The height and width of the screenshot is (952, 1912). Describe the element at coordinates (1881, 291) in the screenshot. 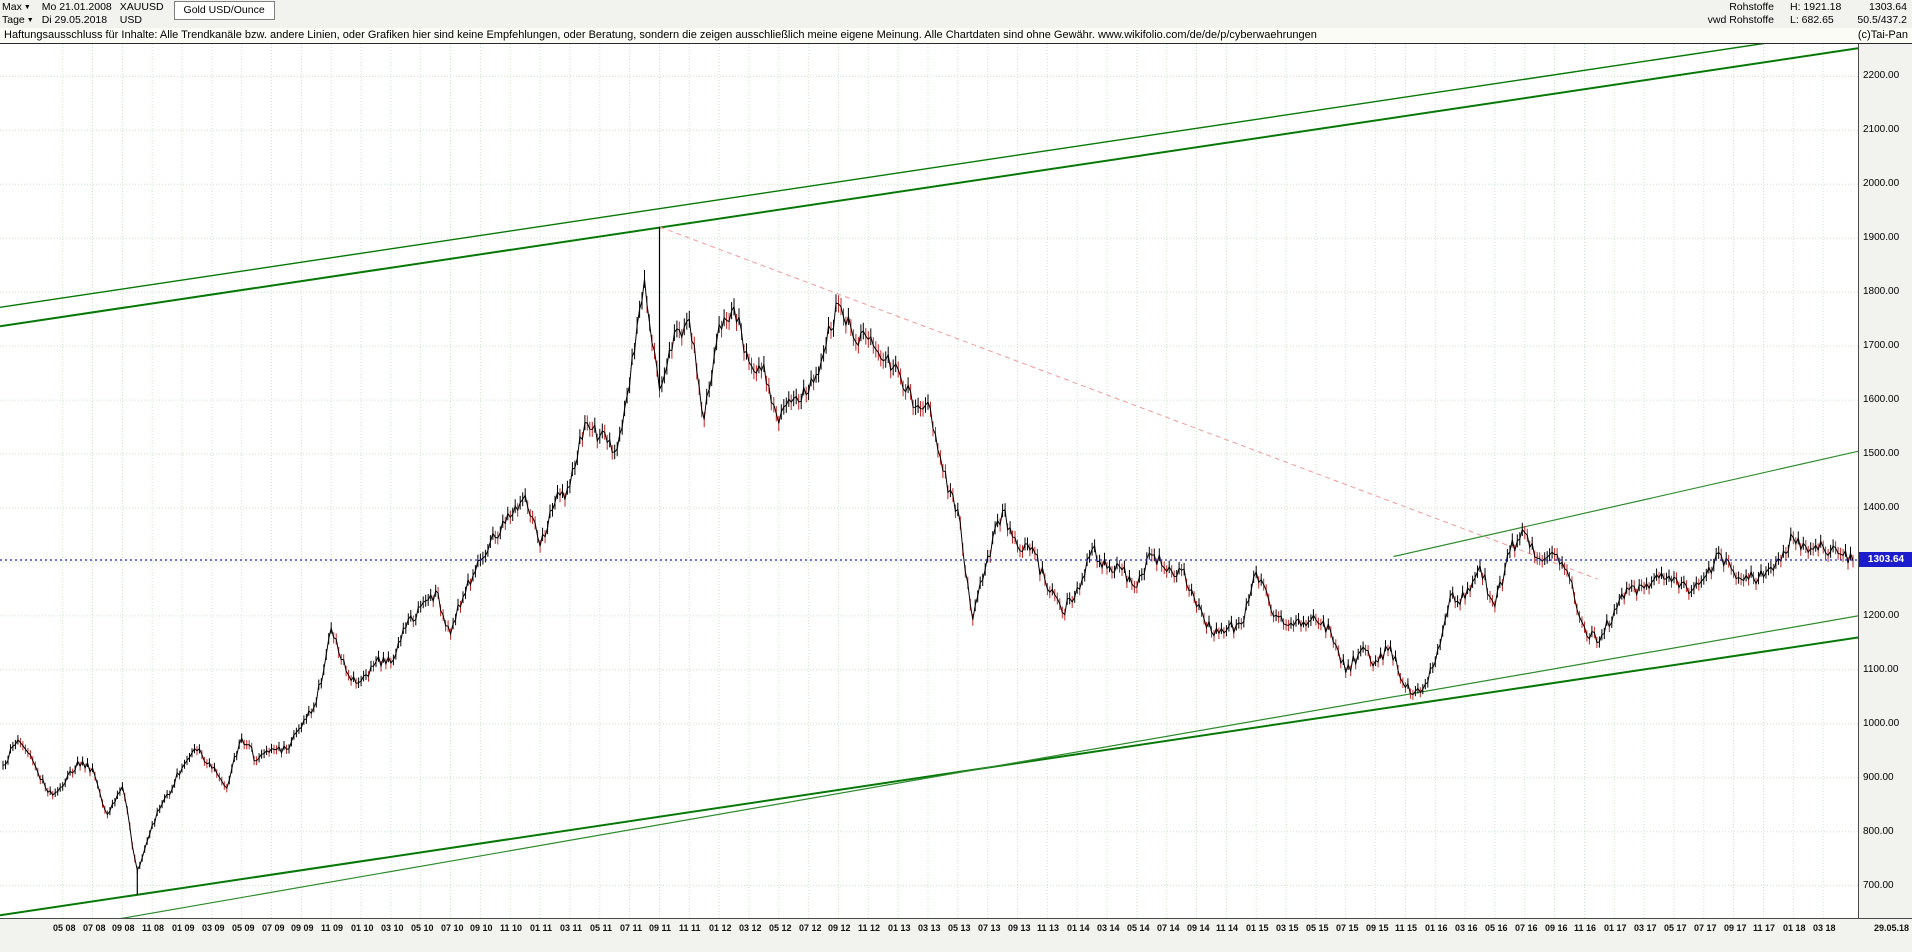

I see `price-axis-label: 1800.00` at that location.